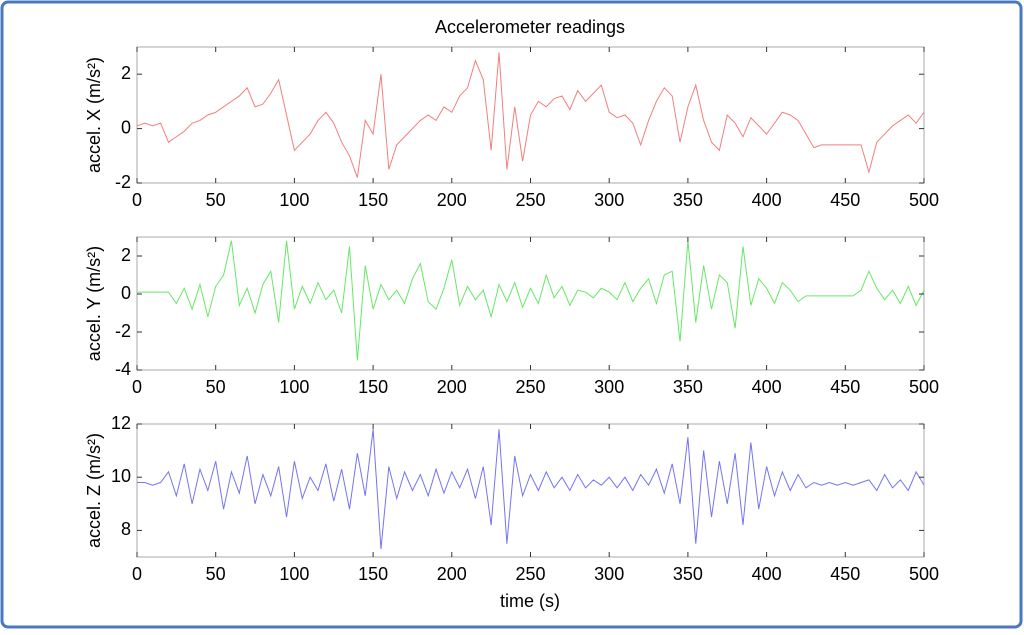  What do you see at coordinates (121, 476) in the screenshot?
I see `y-tick-label: 10` at bounding box center [121, 476].